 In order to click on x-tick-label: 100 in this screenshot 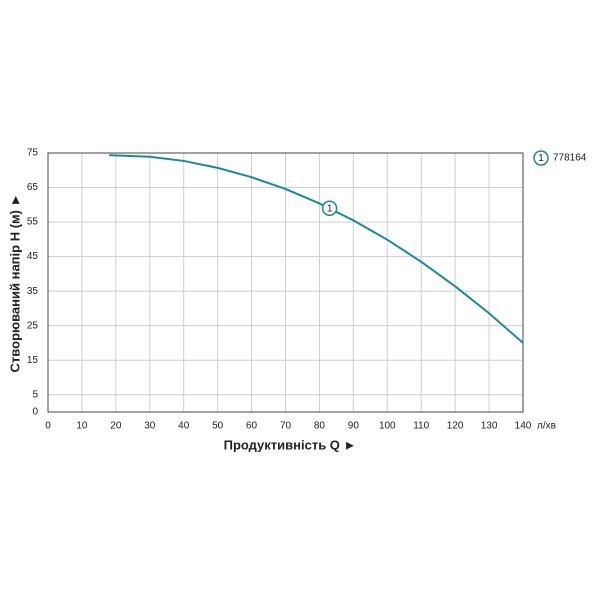, I will do `click(387, 426)`.